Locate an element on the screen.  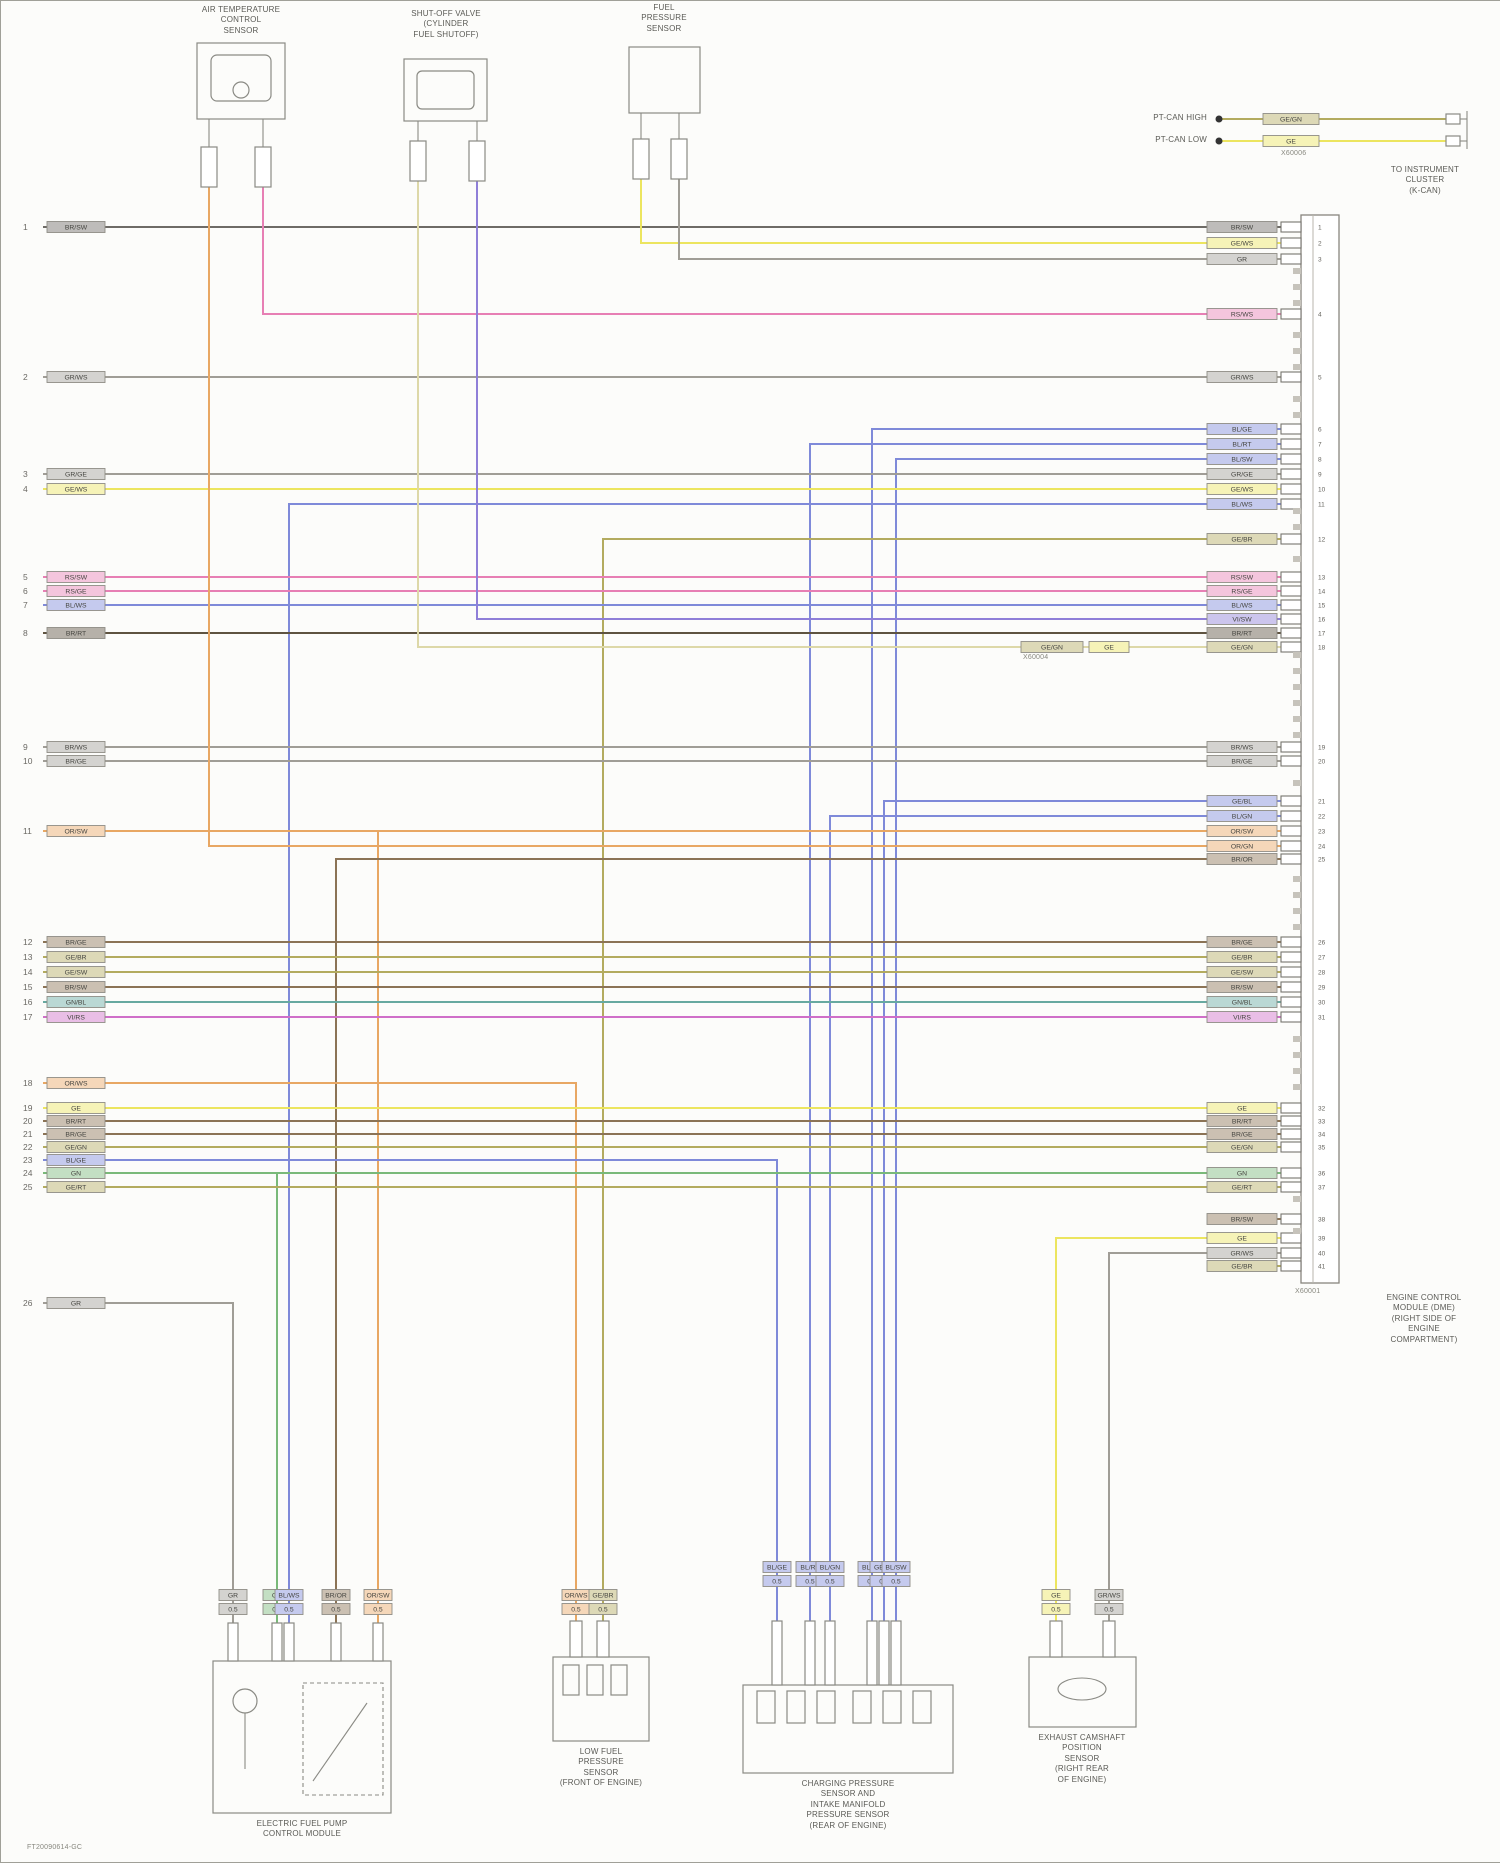
wire-code: BR/OR is located at coordinates (1242, 860).